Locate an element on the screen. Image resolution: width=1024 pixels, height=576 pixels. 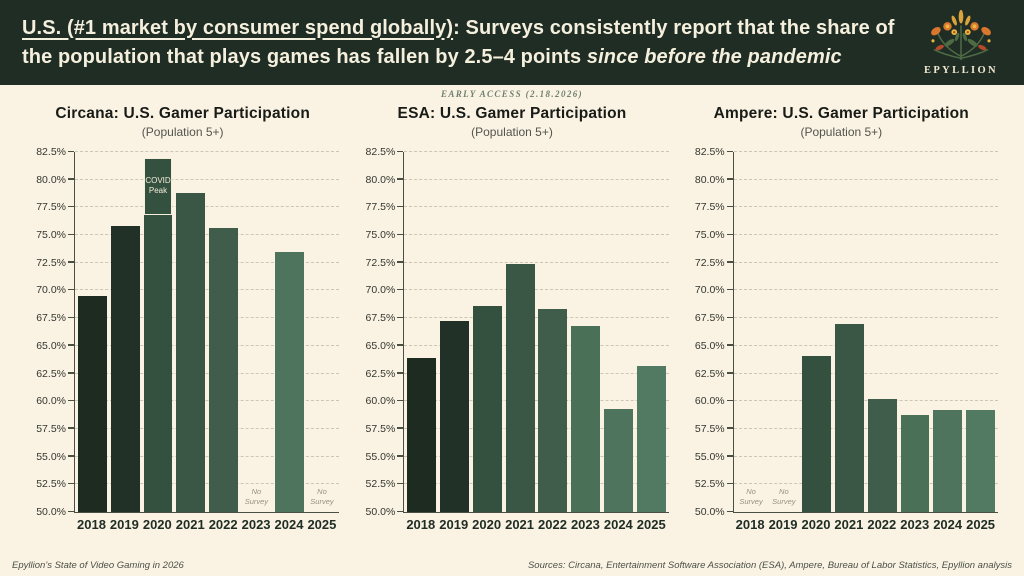
x-tick-label-2019: 2019 is located at coordinates (124, 524).